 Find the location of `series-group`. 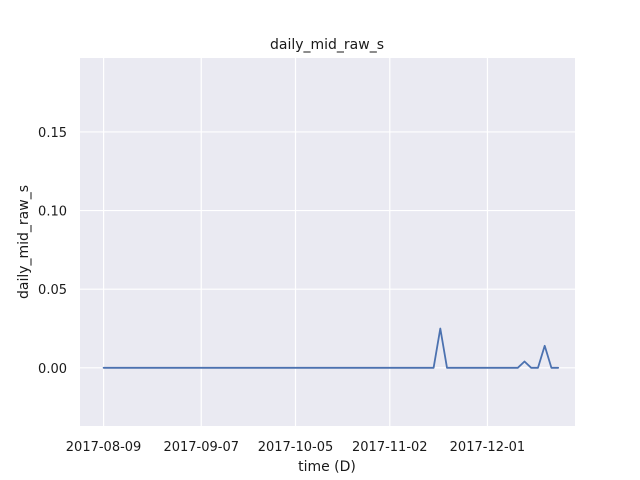

series-group is located at coordinates (331, 348).